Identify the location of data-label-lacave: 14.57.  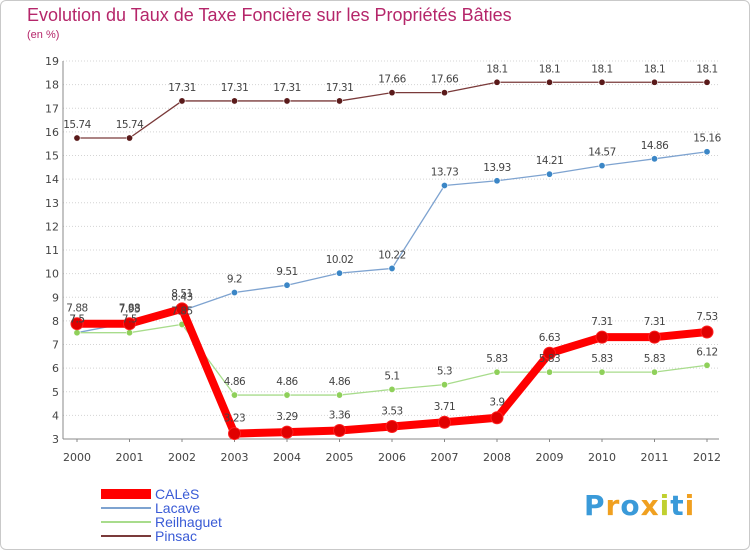
(602, 153).